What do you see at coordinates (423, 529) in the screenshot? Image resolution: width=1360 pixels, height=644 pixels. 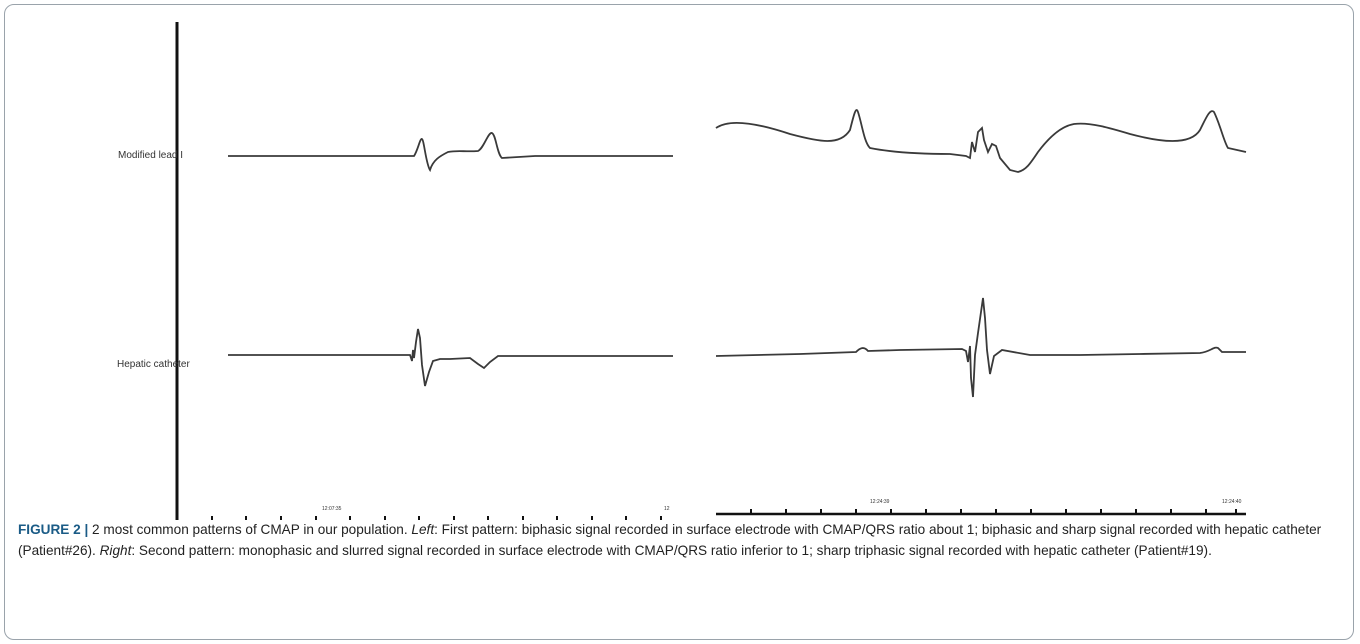 I see `caption-left-word: Left` at bounding box center [423, 529].